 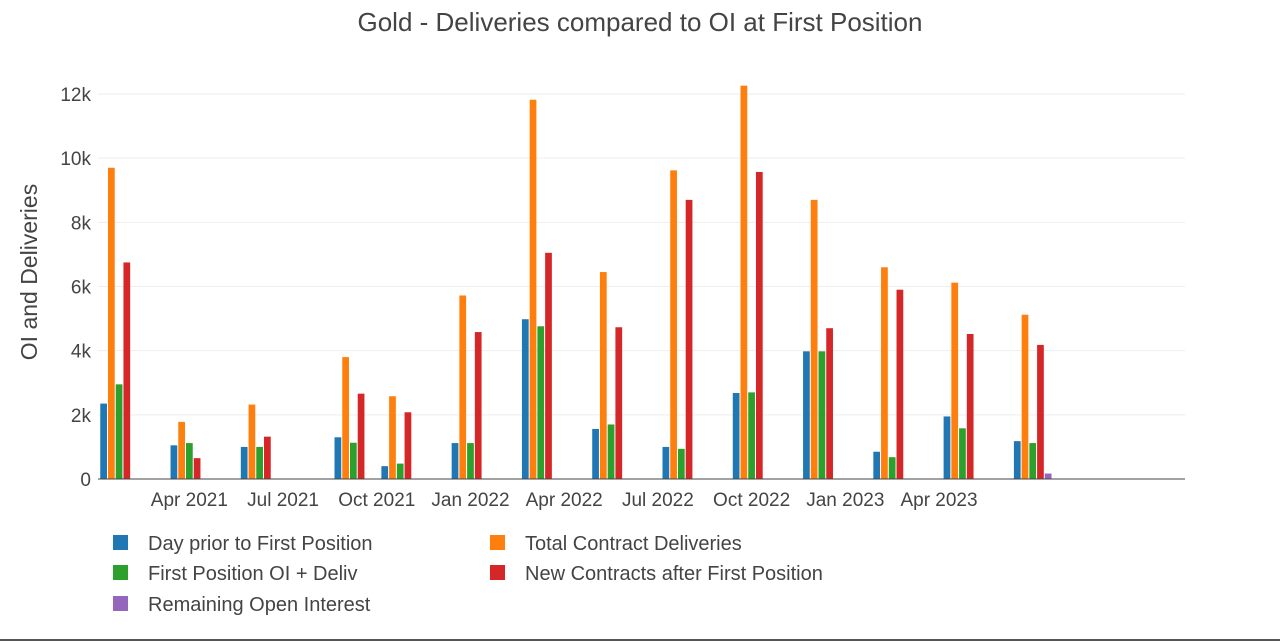 I want to click on y-tick-label: 10k, so click(x=75, y=159).